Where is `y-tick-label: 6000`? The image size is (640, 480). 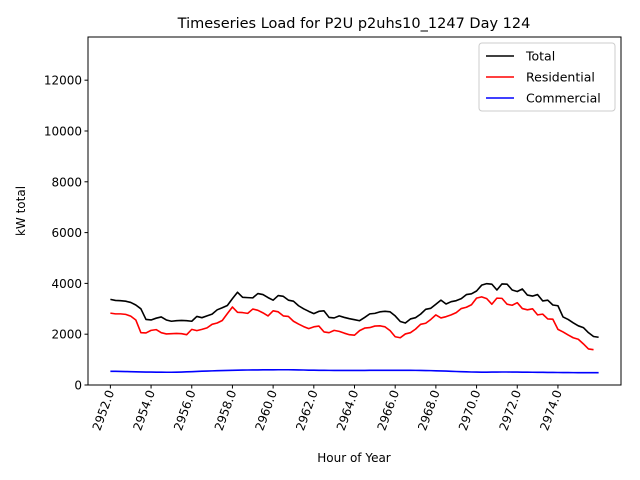 y-tick-label: 6000 is located at coordinates (66, 233).